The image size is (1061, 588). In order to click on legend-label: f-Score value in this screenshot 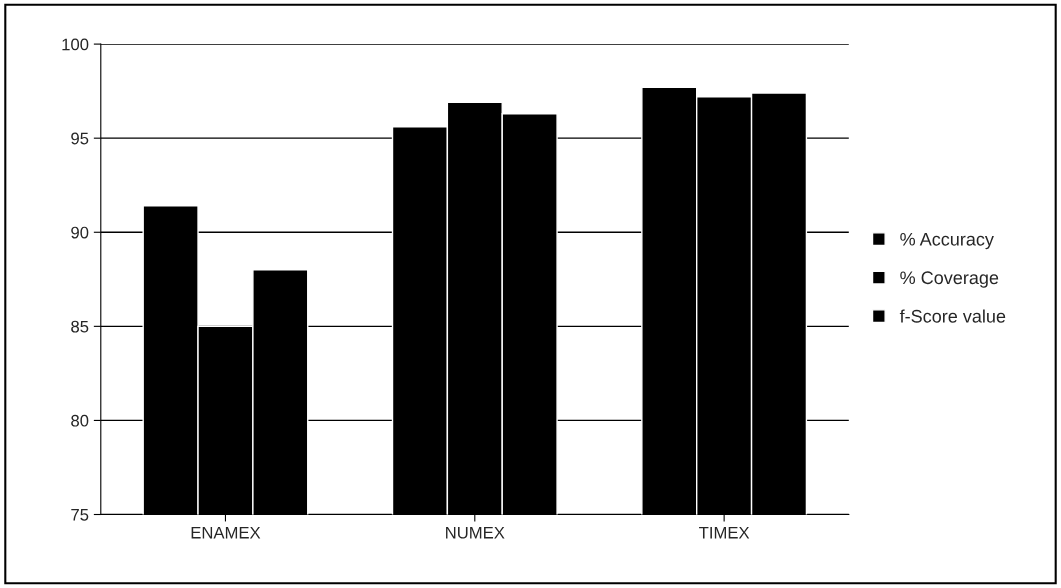, I will do `click(952, 316)`.